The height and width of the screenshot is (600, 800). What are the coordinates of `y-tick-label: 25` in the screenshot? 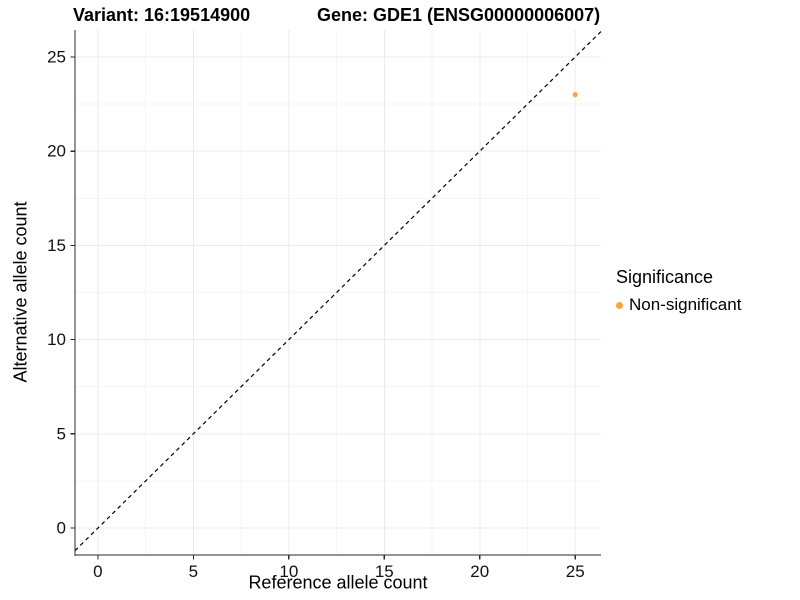 It's located at (56, 56).